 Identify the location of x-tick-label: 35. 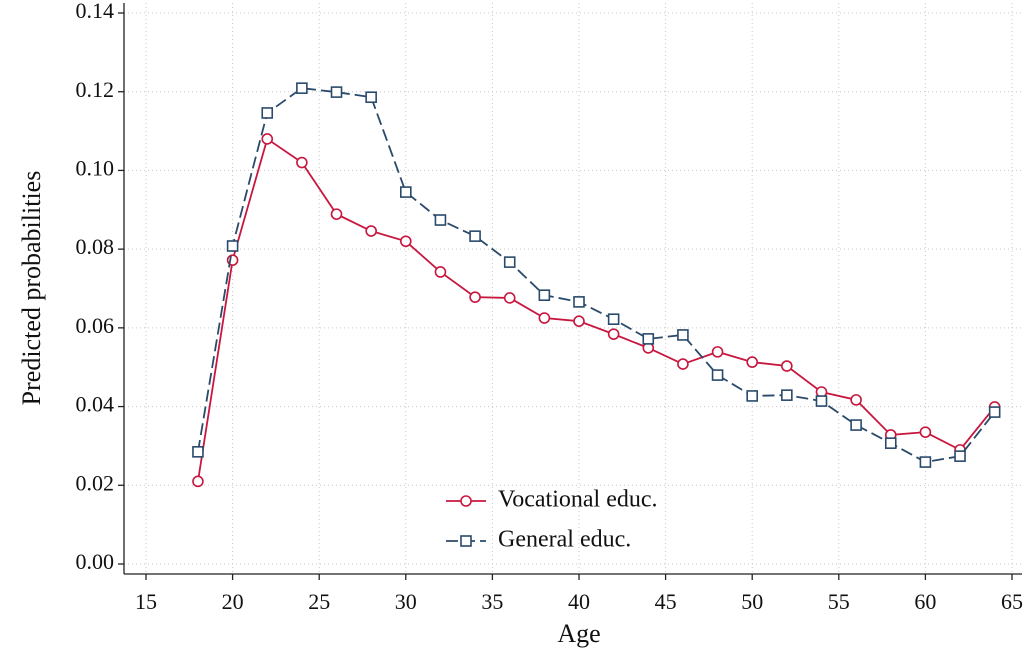
(492, 601).